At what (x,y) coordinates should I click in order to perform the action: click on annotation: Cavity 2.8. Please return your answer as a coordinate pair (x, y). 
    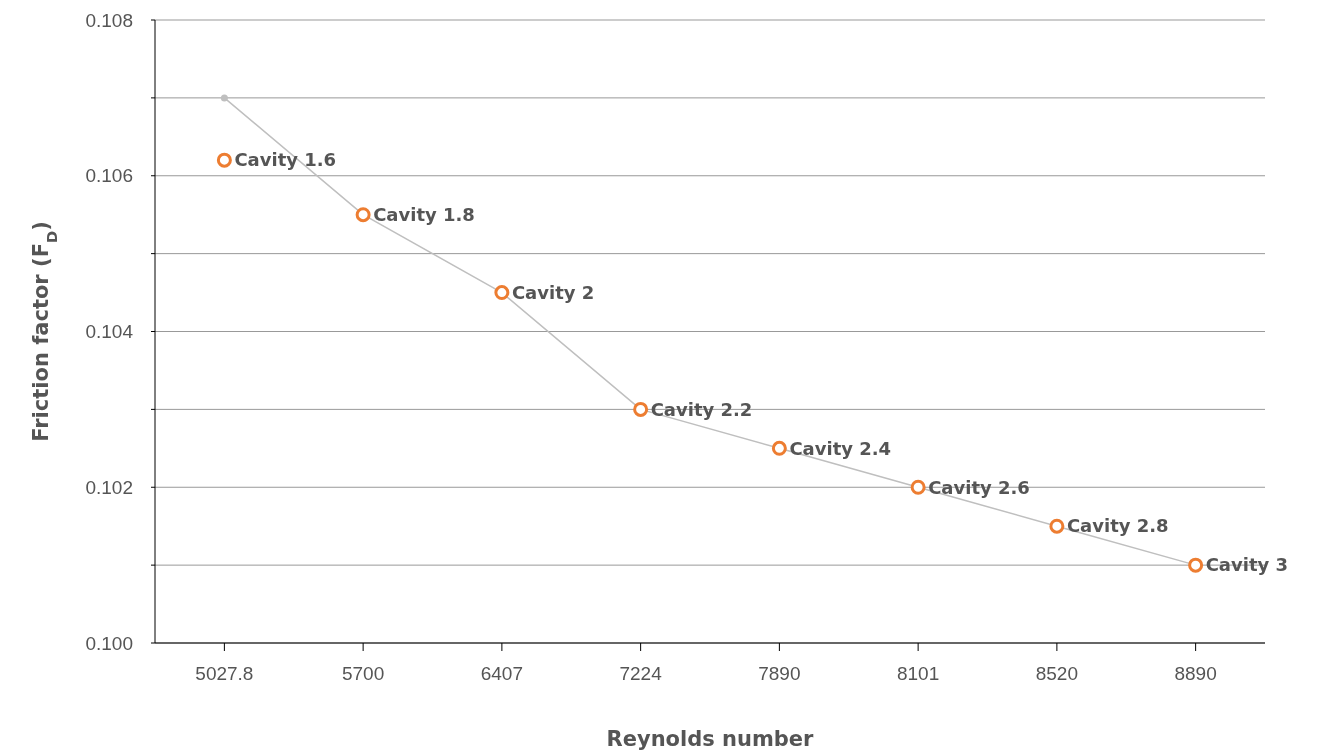
    Looking at the image, I should click on (1117, 526).